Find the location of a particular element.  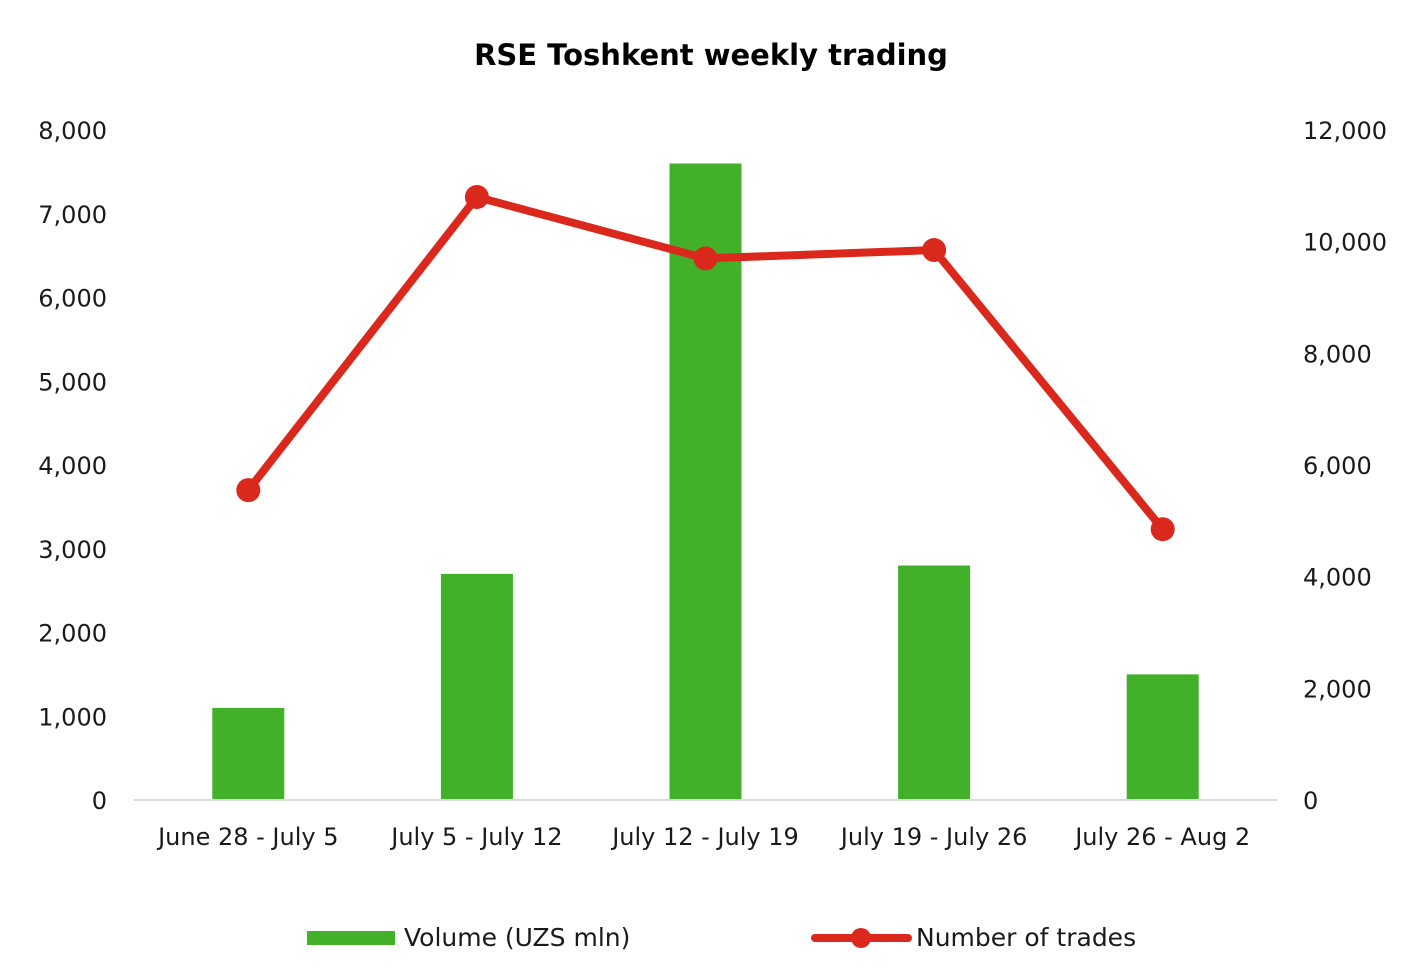

legend-label-trades: Number of trades is located at coordinates (1026, 937).